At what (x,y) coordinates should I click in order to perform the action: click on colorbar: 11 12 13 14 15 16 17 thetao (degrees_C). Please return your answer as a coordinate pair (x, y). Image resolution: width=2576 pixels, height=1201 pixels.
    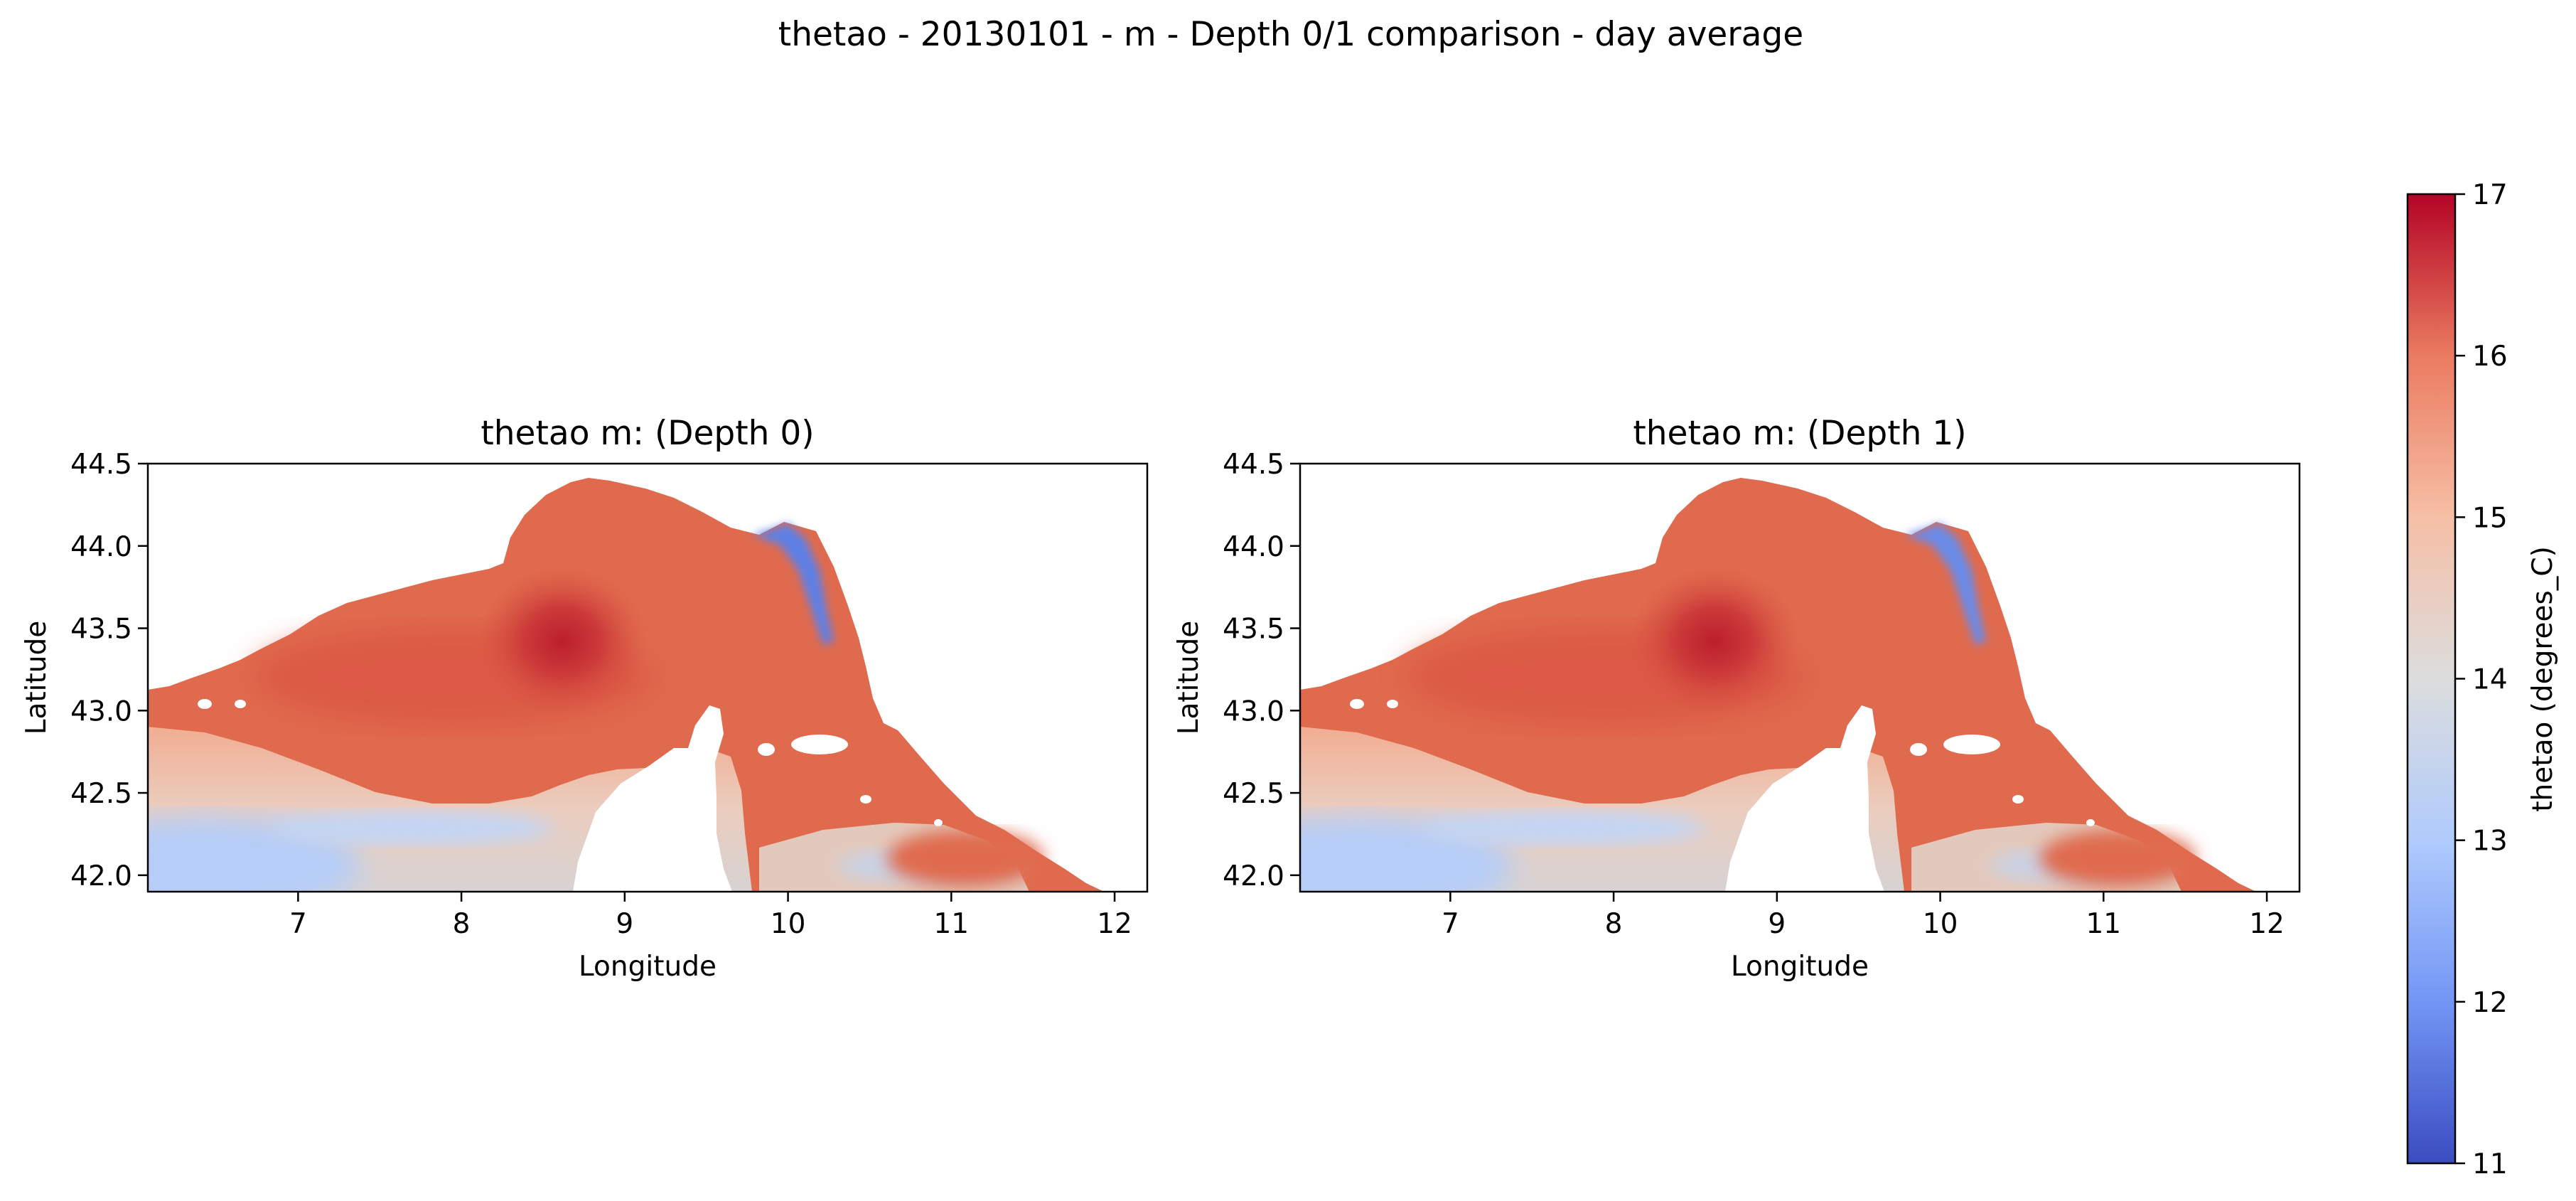
    Looking at the image, I should click on (2482, 679).